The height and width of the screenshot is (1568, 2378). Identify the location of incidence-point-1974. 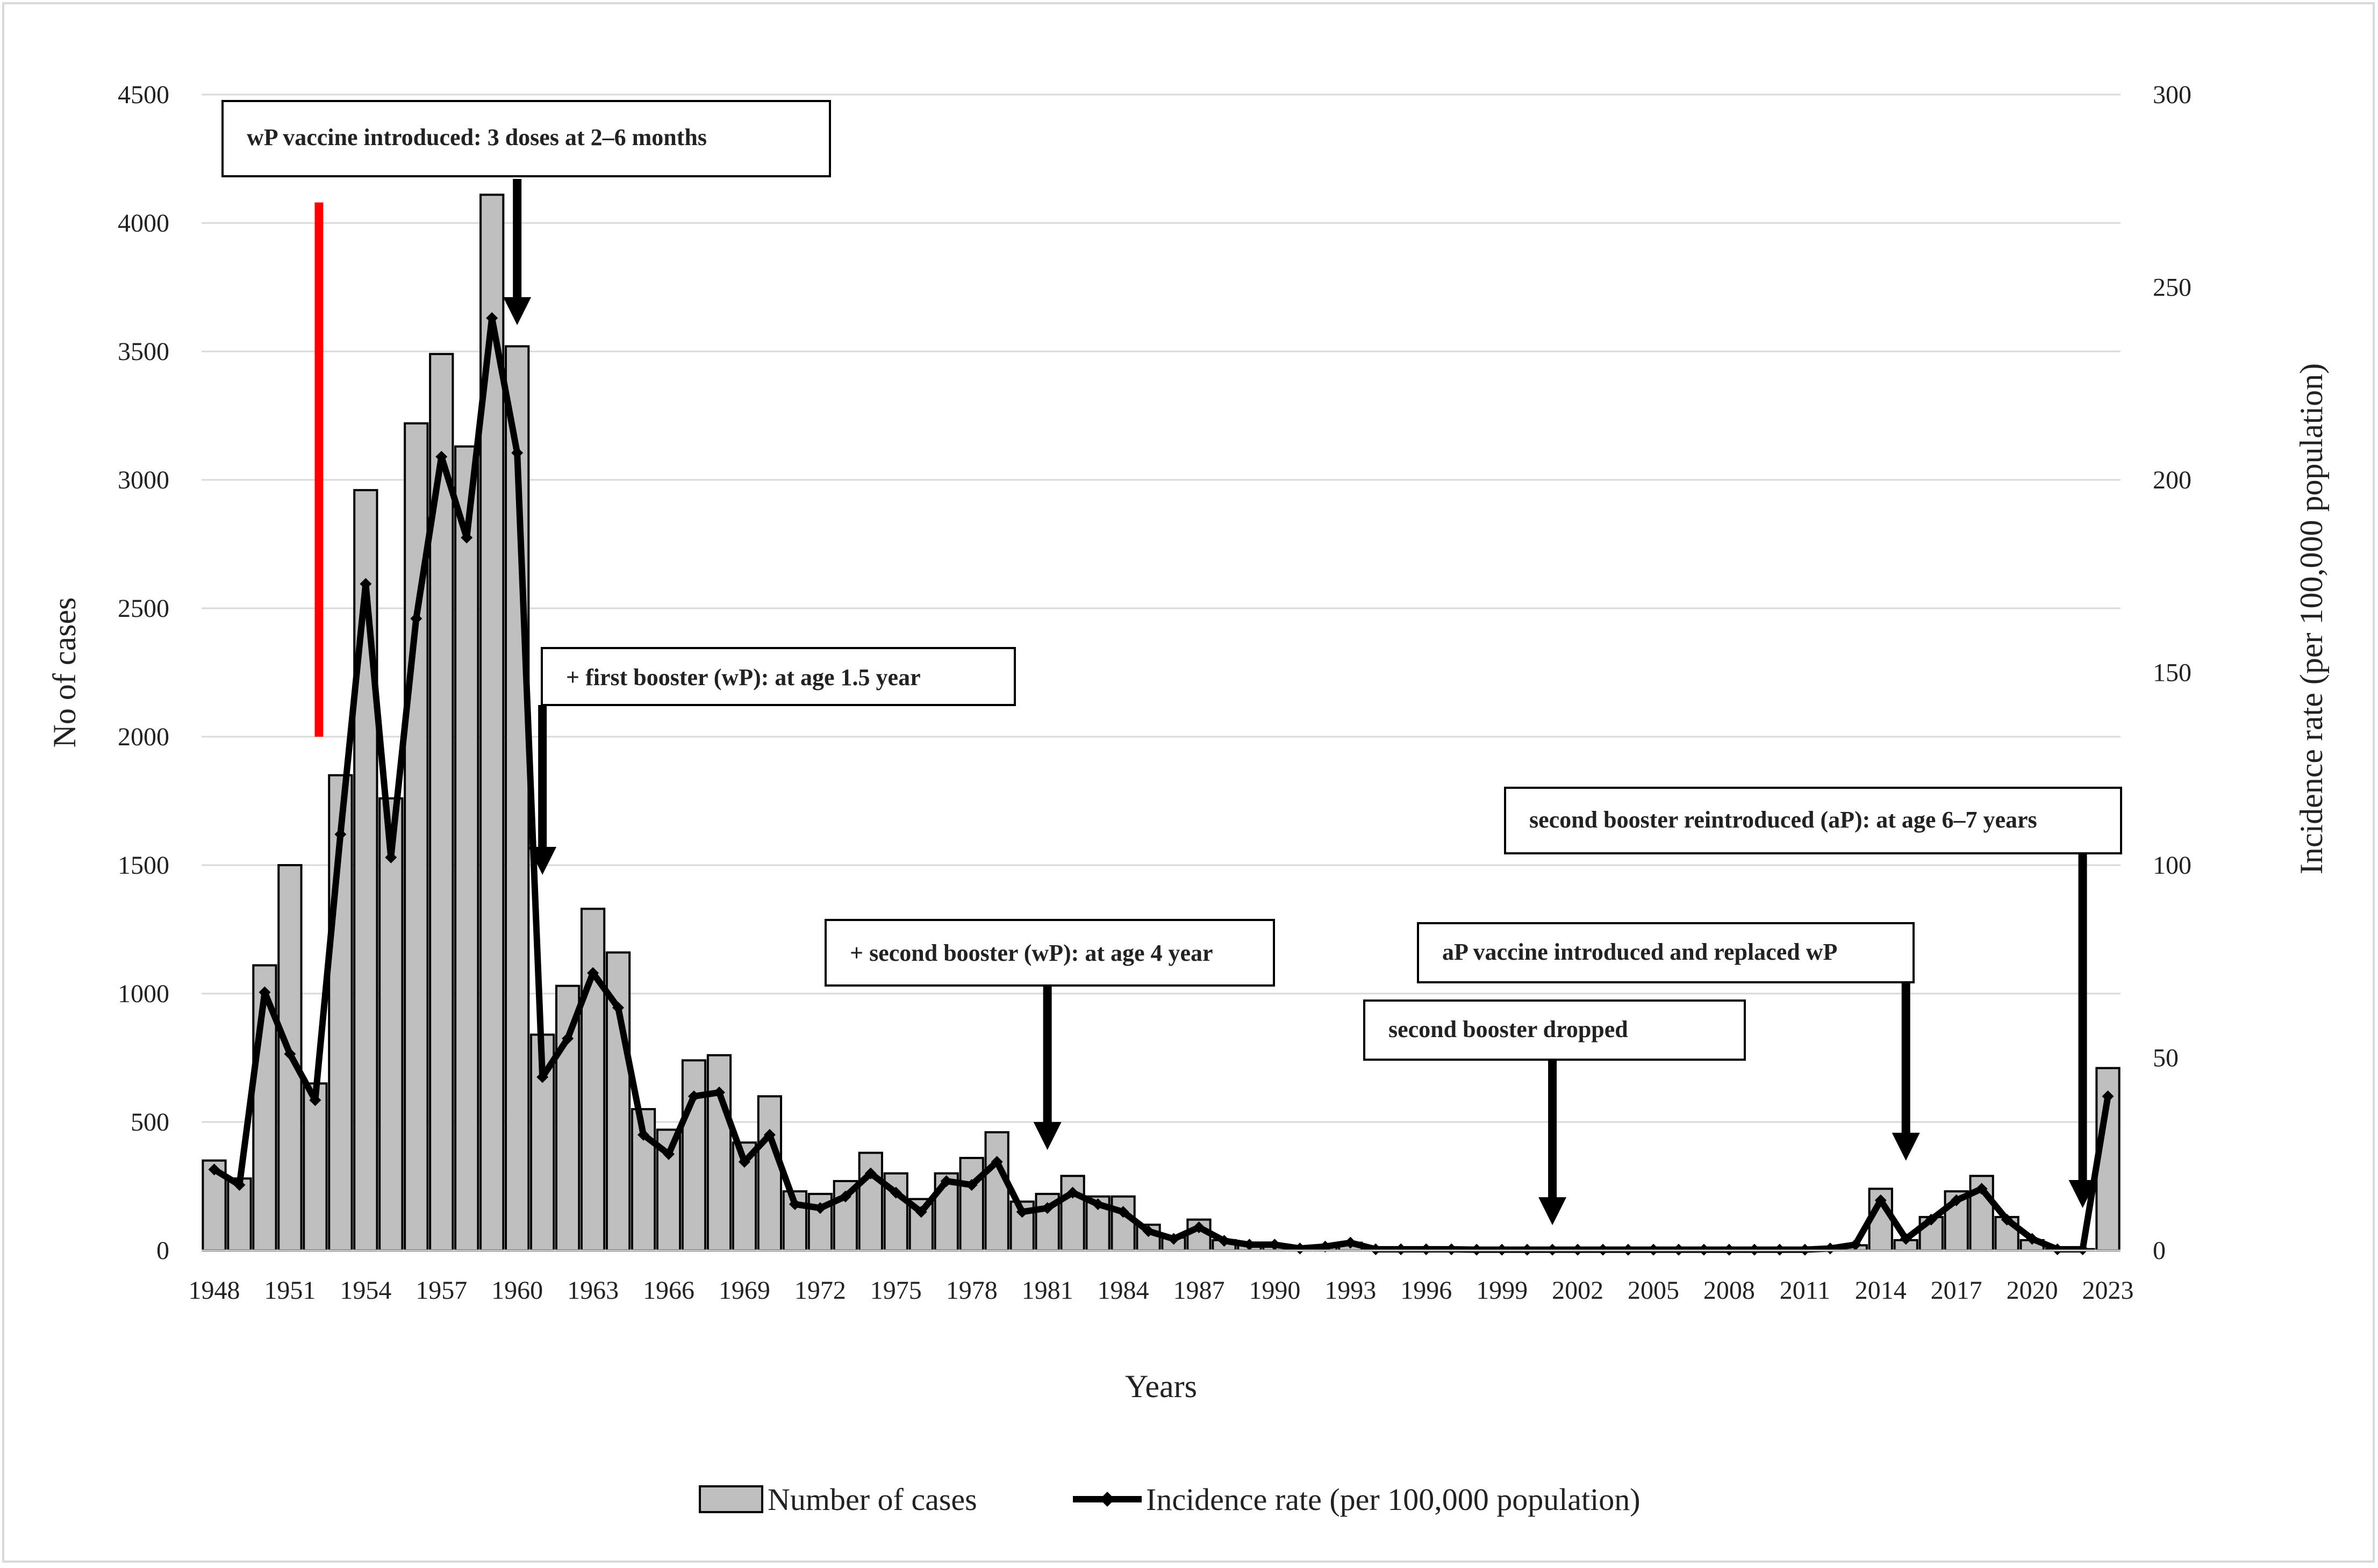
(870, 1173).